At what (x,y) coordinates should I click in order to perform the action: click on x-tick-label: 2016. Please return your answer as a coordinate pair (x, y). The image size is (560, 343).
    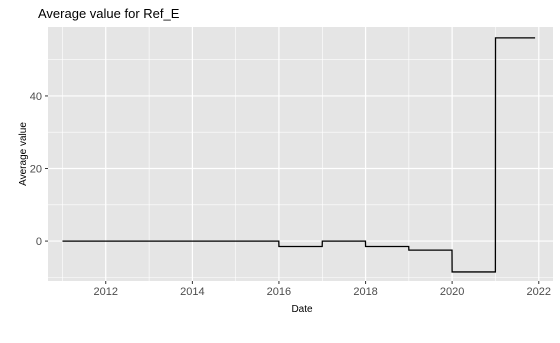
    Looking at the image, I should click on (279, 292).